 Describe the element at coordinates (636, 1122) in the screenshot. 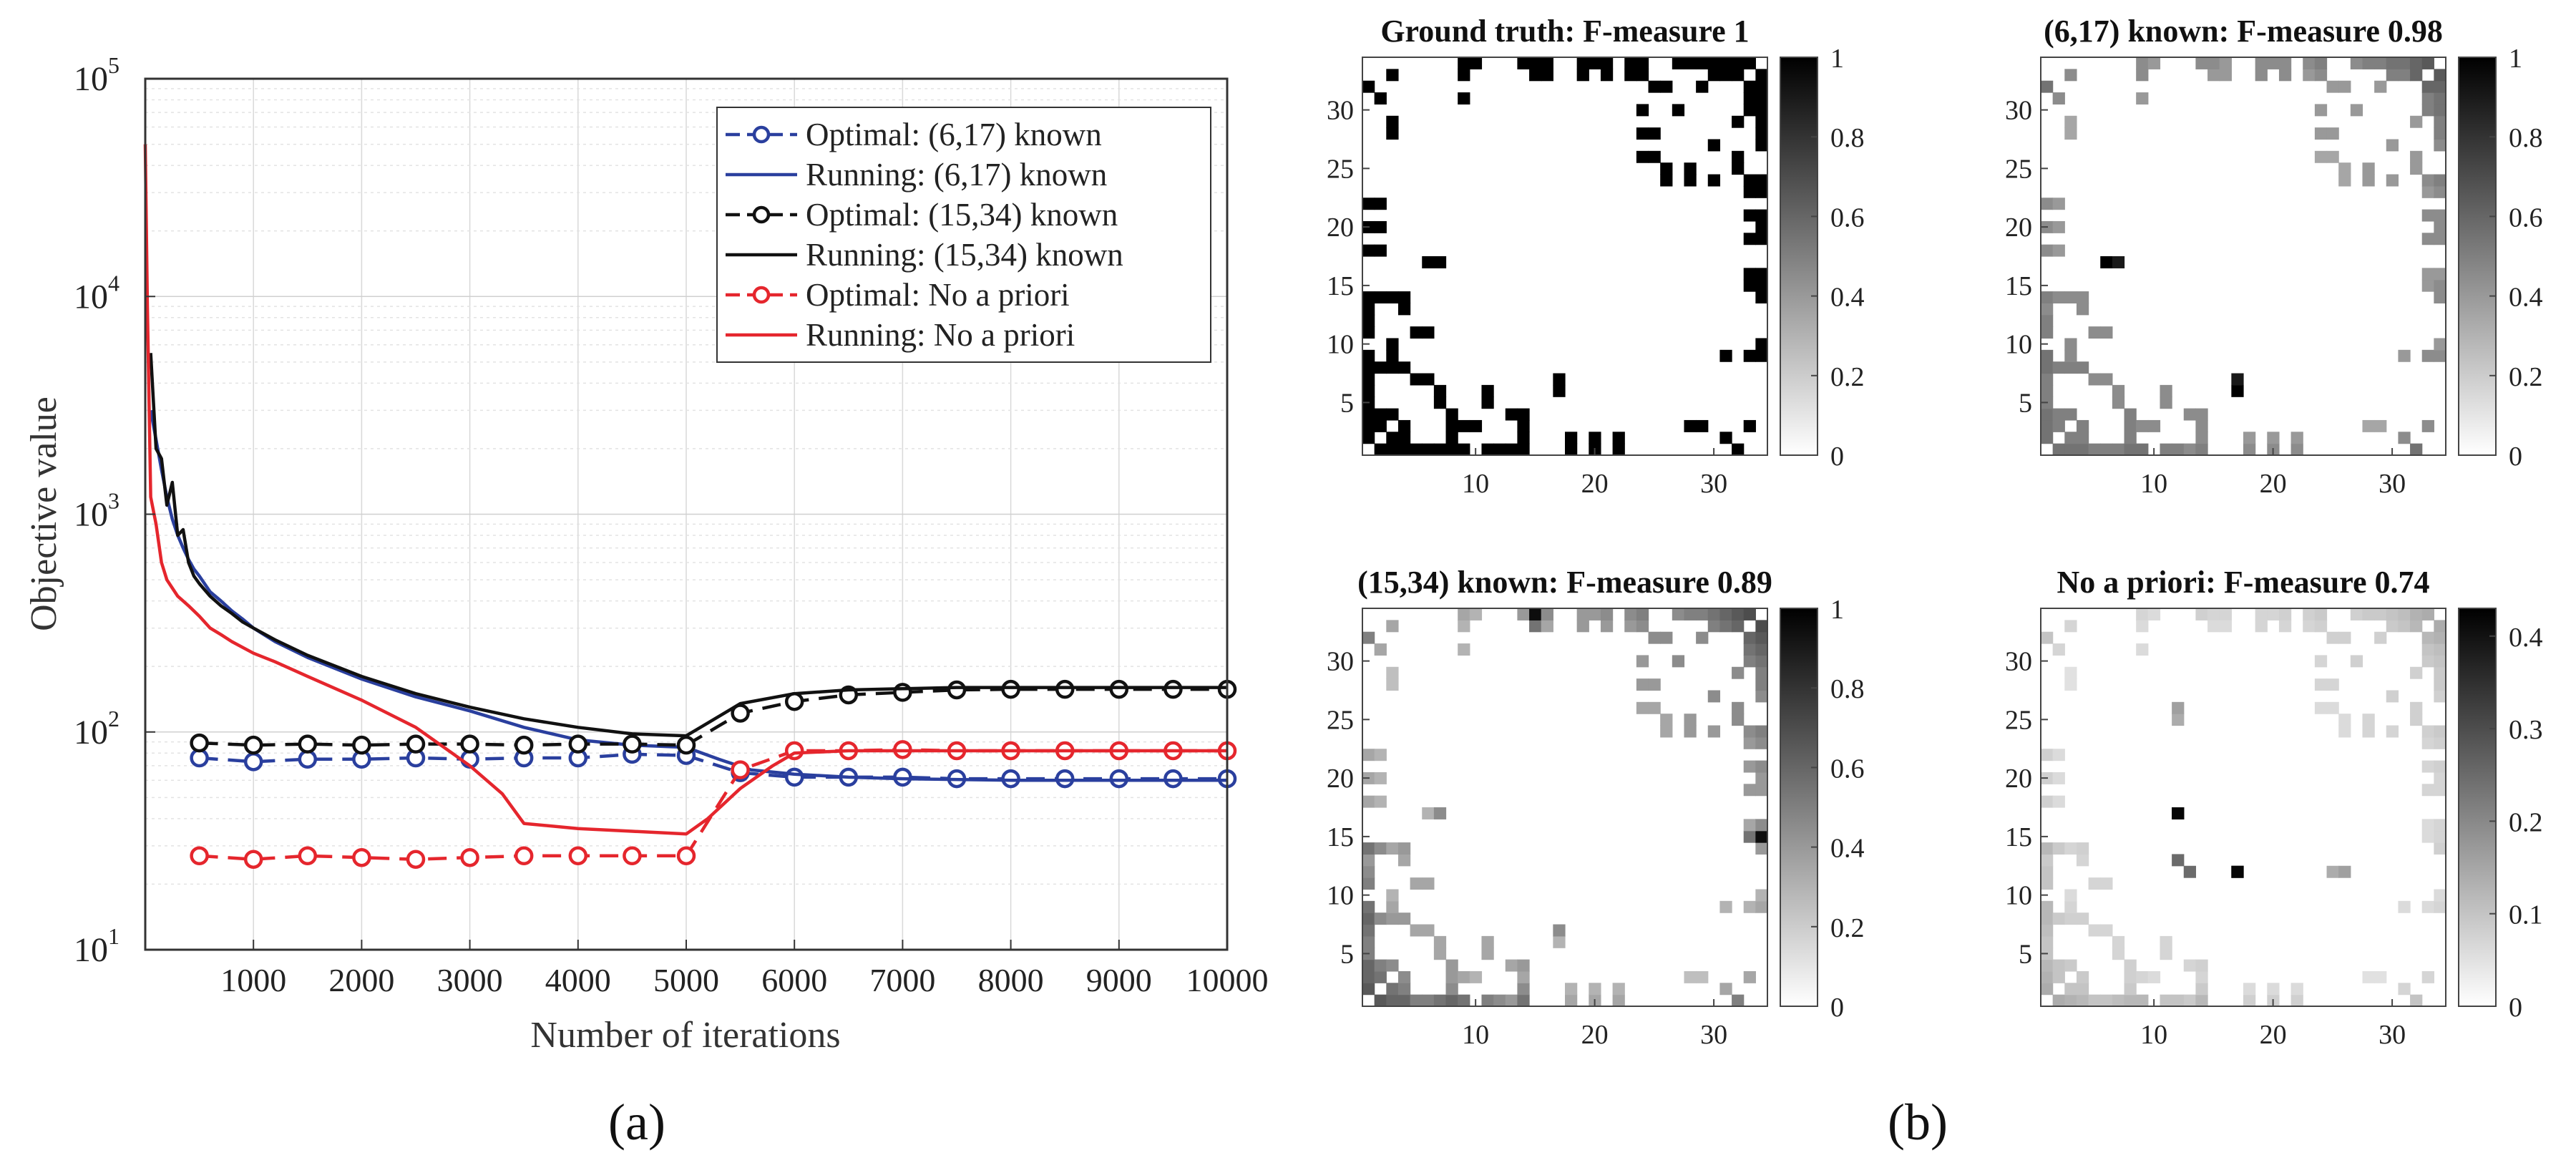

I see `panel-label-a: (a)` at that location.